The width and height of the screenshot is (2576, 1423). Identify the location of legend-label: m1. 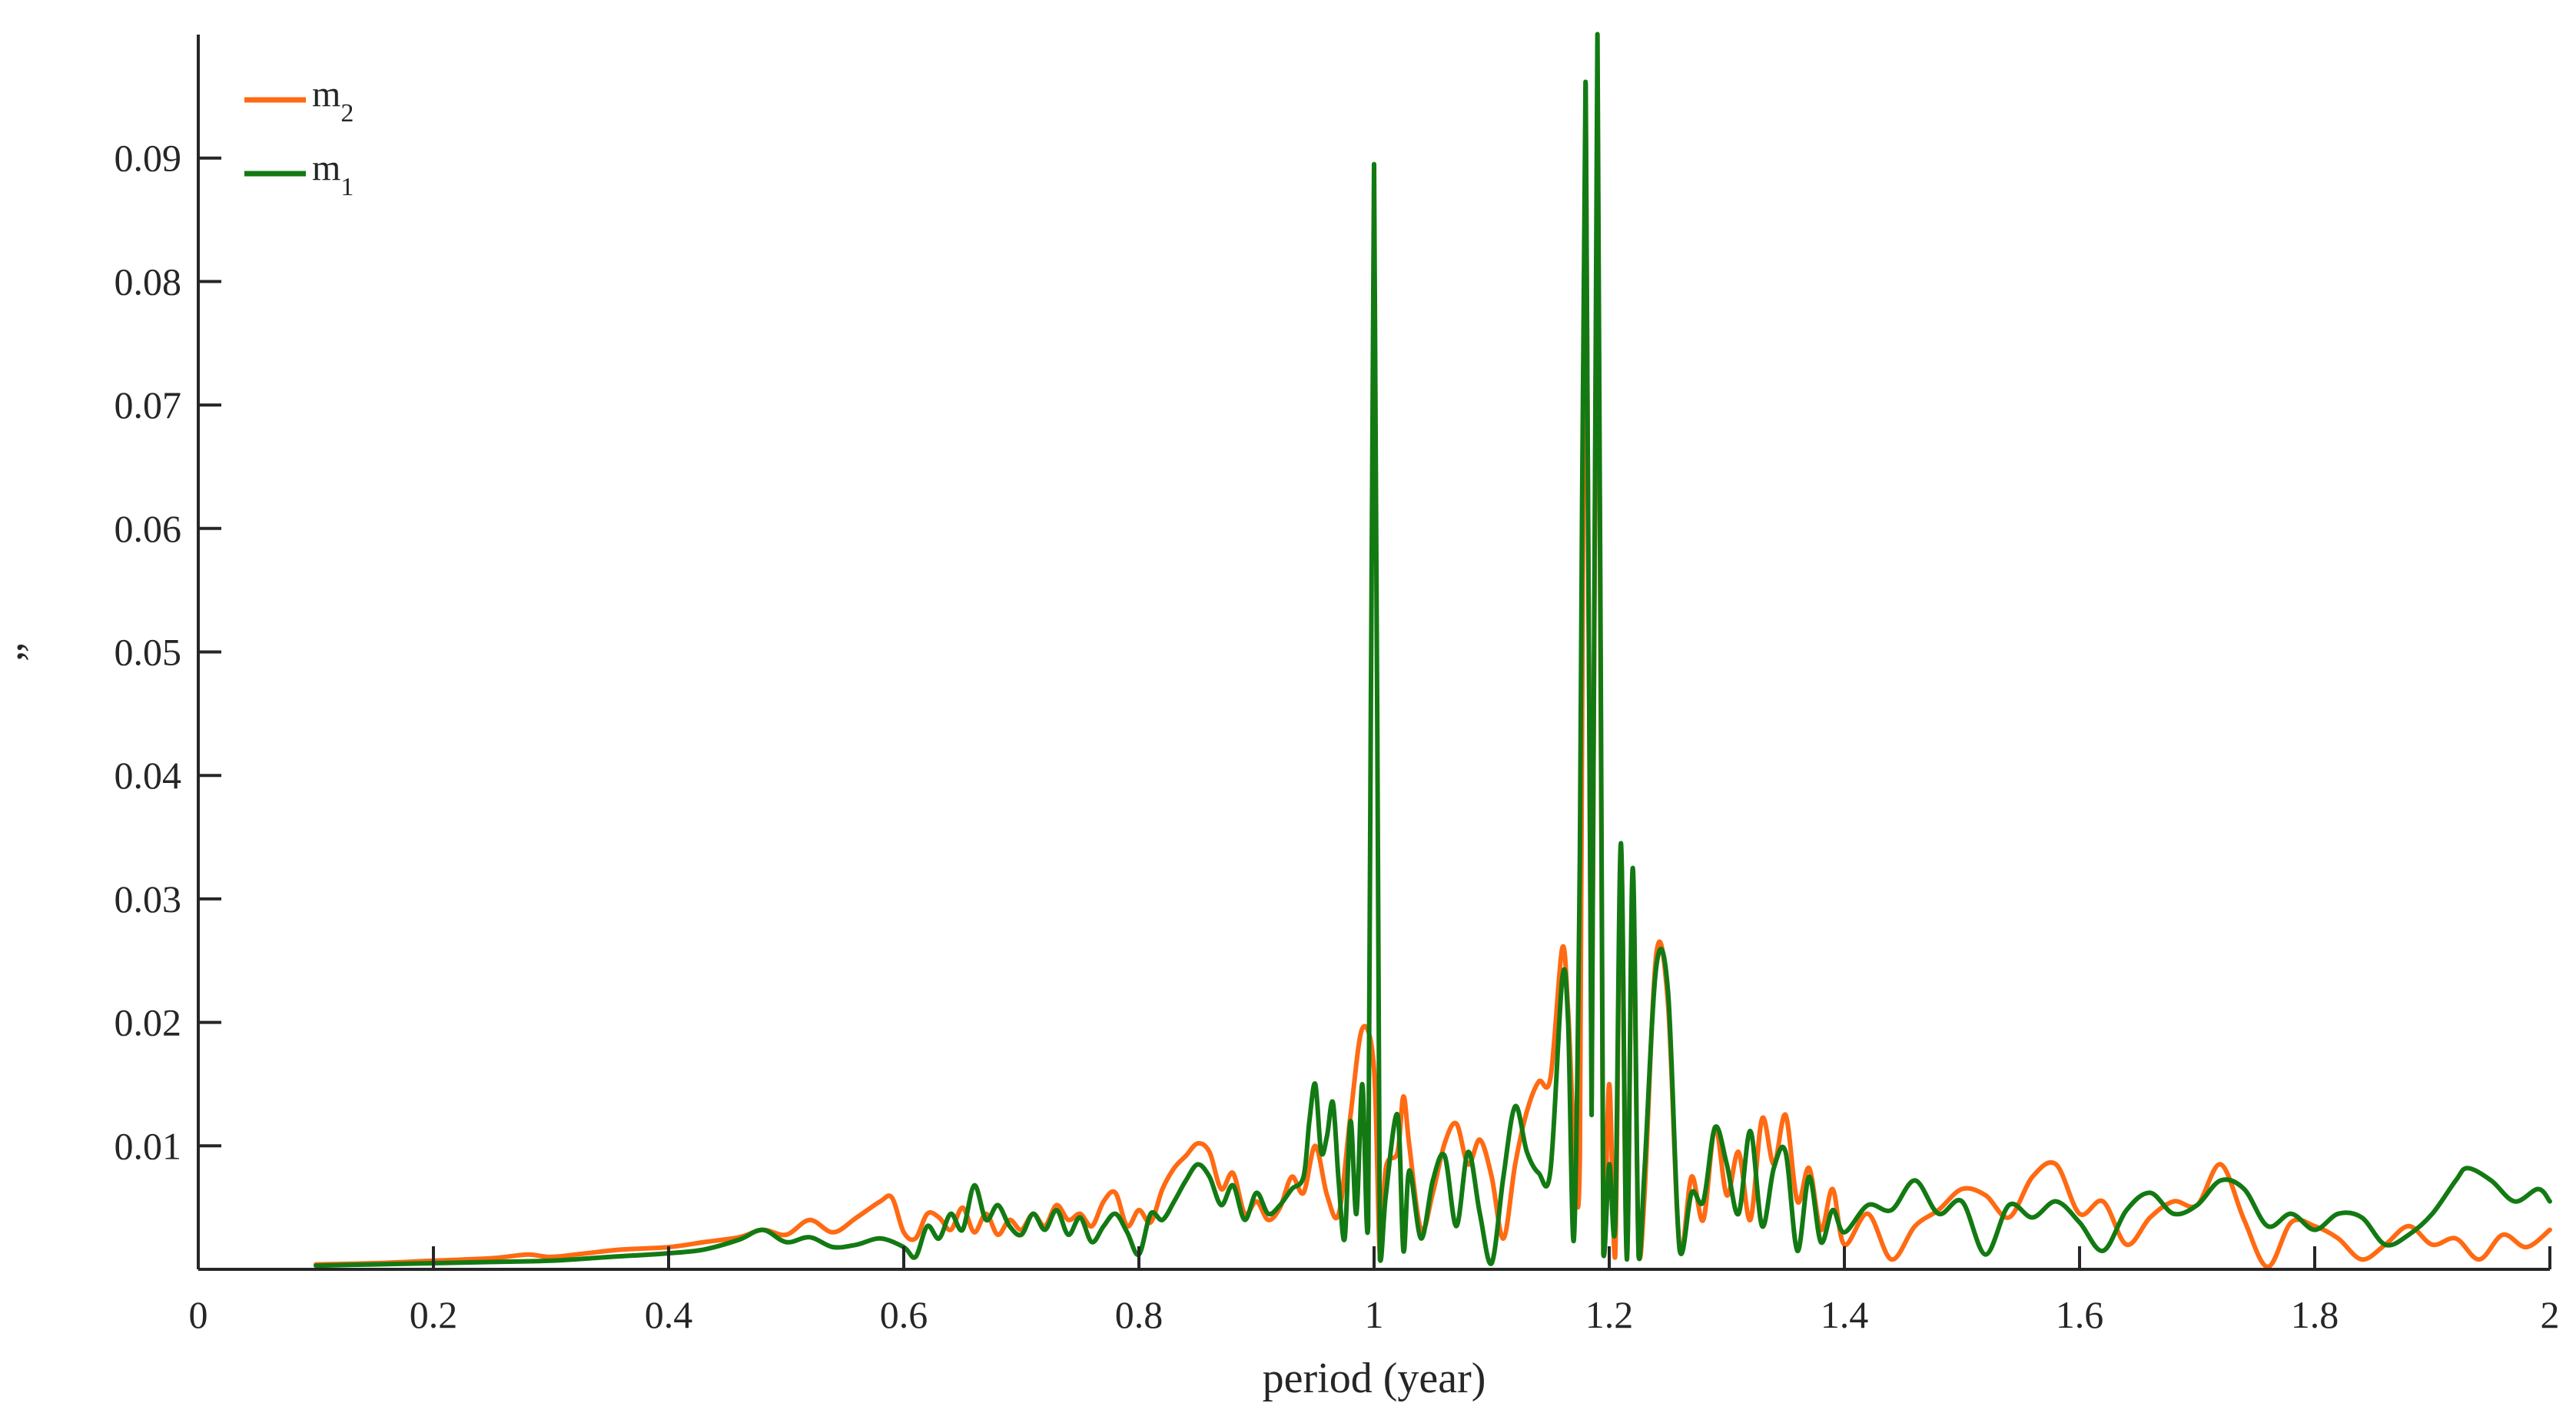
(333, 174).